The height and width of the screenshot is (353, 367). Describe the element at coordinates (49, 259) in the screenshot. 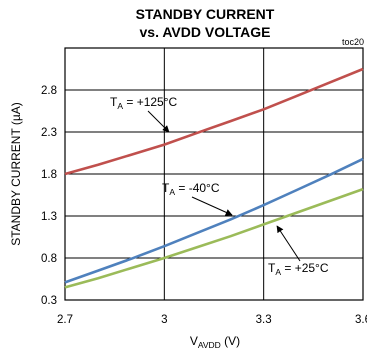

I see `y-tick-label-1: 0.8` at that location.